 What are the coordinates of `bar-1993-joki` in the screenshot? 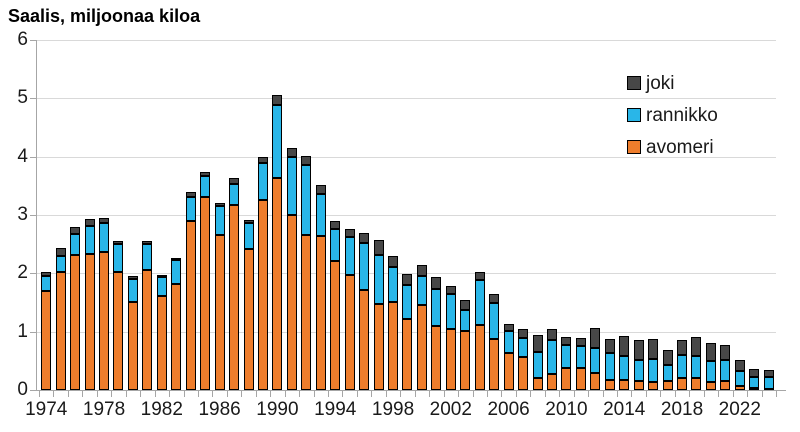 It's located at (320, 189).